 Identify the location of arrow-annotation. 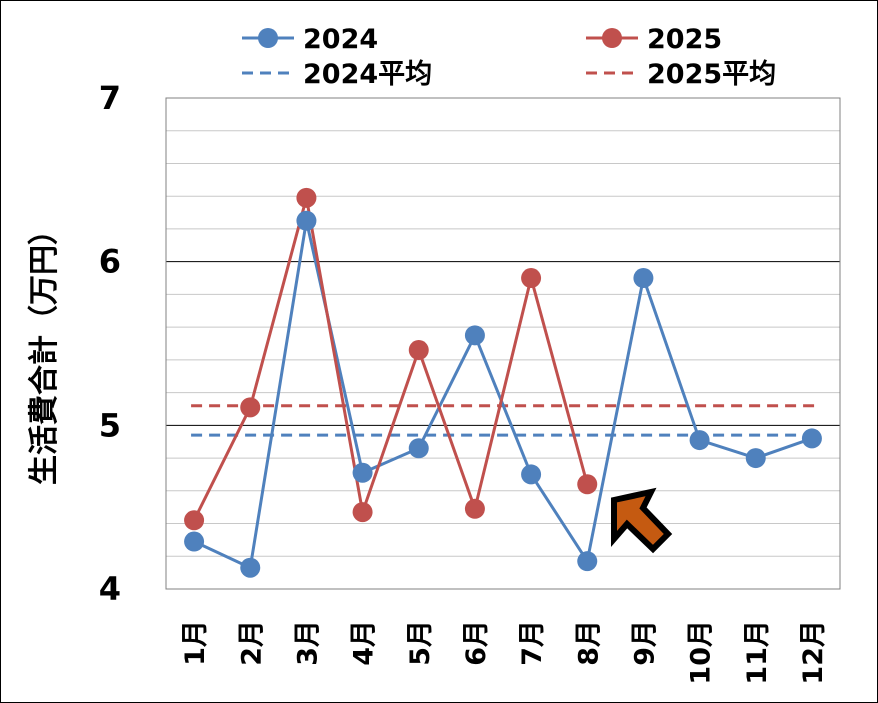
(642, 520).